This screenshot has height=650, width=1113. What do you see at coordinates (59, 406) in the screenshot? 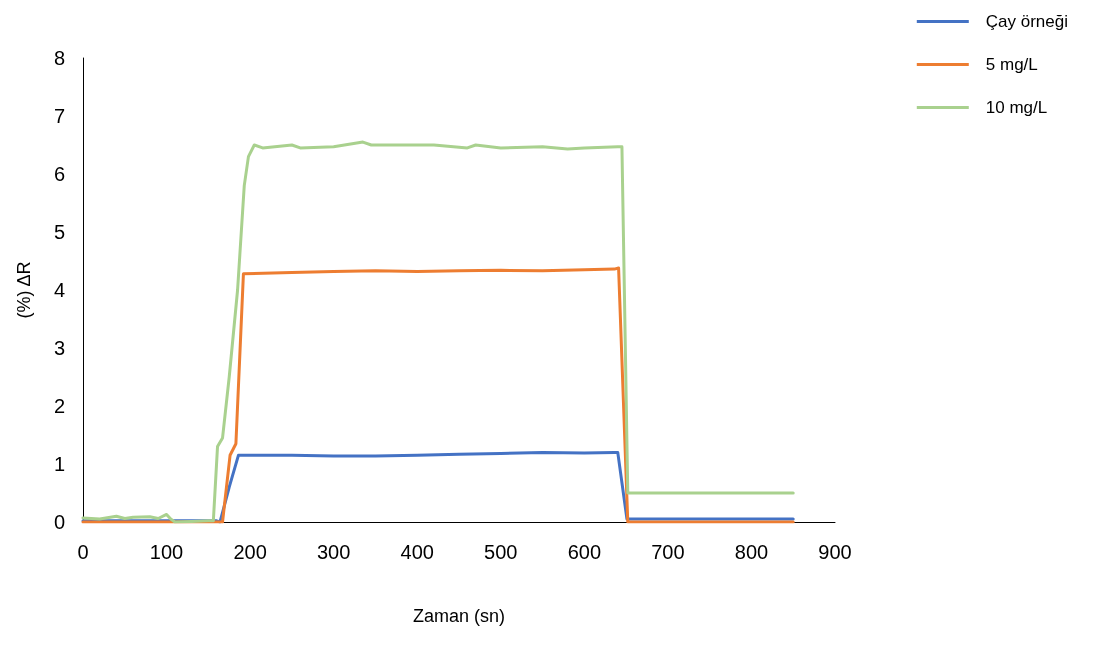
I see `y-tick-label: 2` at bounding box center [59, 406].